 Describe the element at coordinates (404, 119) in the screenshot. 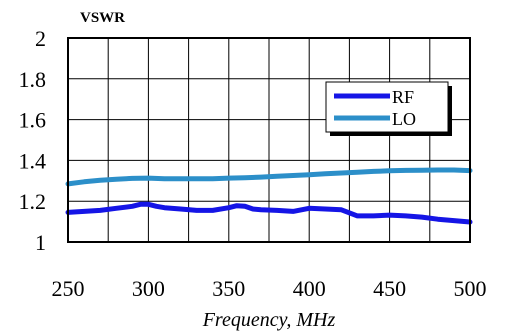

I see `legend-label-lo: LO` at that location.